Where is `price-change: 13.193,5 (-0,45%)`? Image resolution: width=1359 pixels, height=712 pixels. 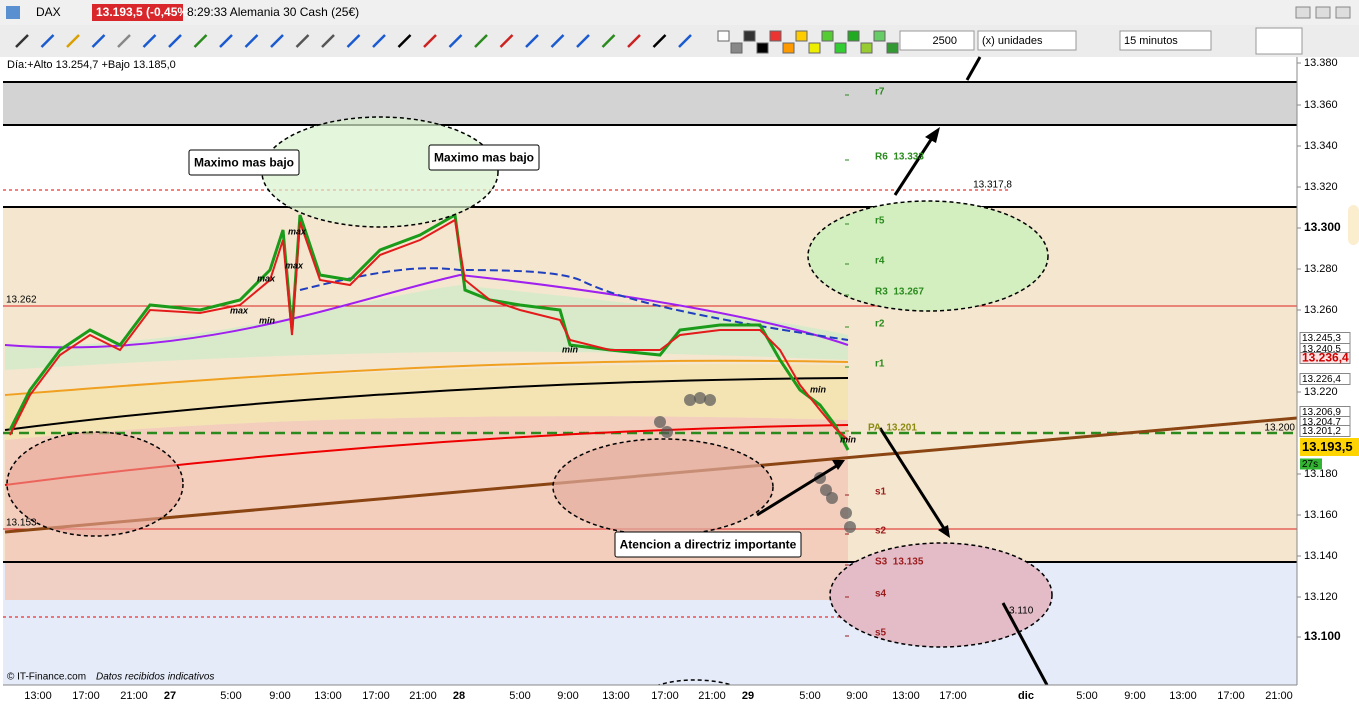 price-change: 13.193,5 (-0,45%) is located at coordinates (144, 12).